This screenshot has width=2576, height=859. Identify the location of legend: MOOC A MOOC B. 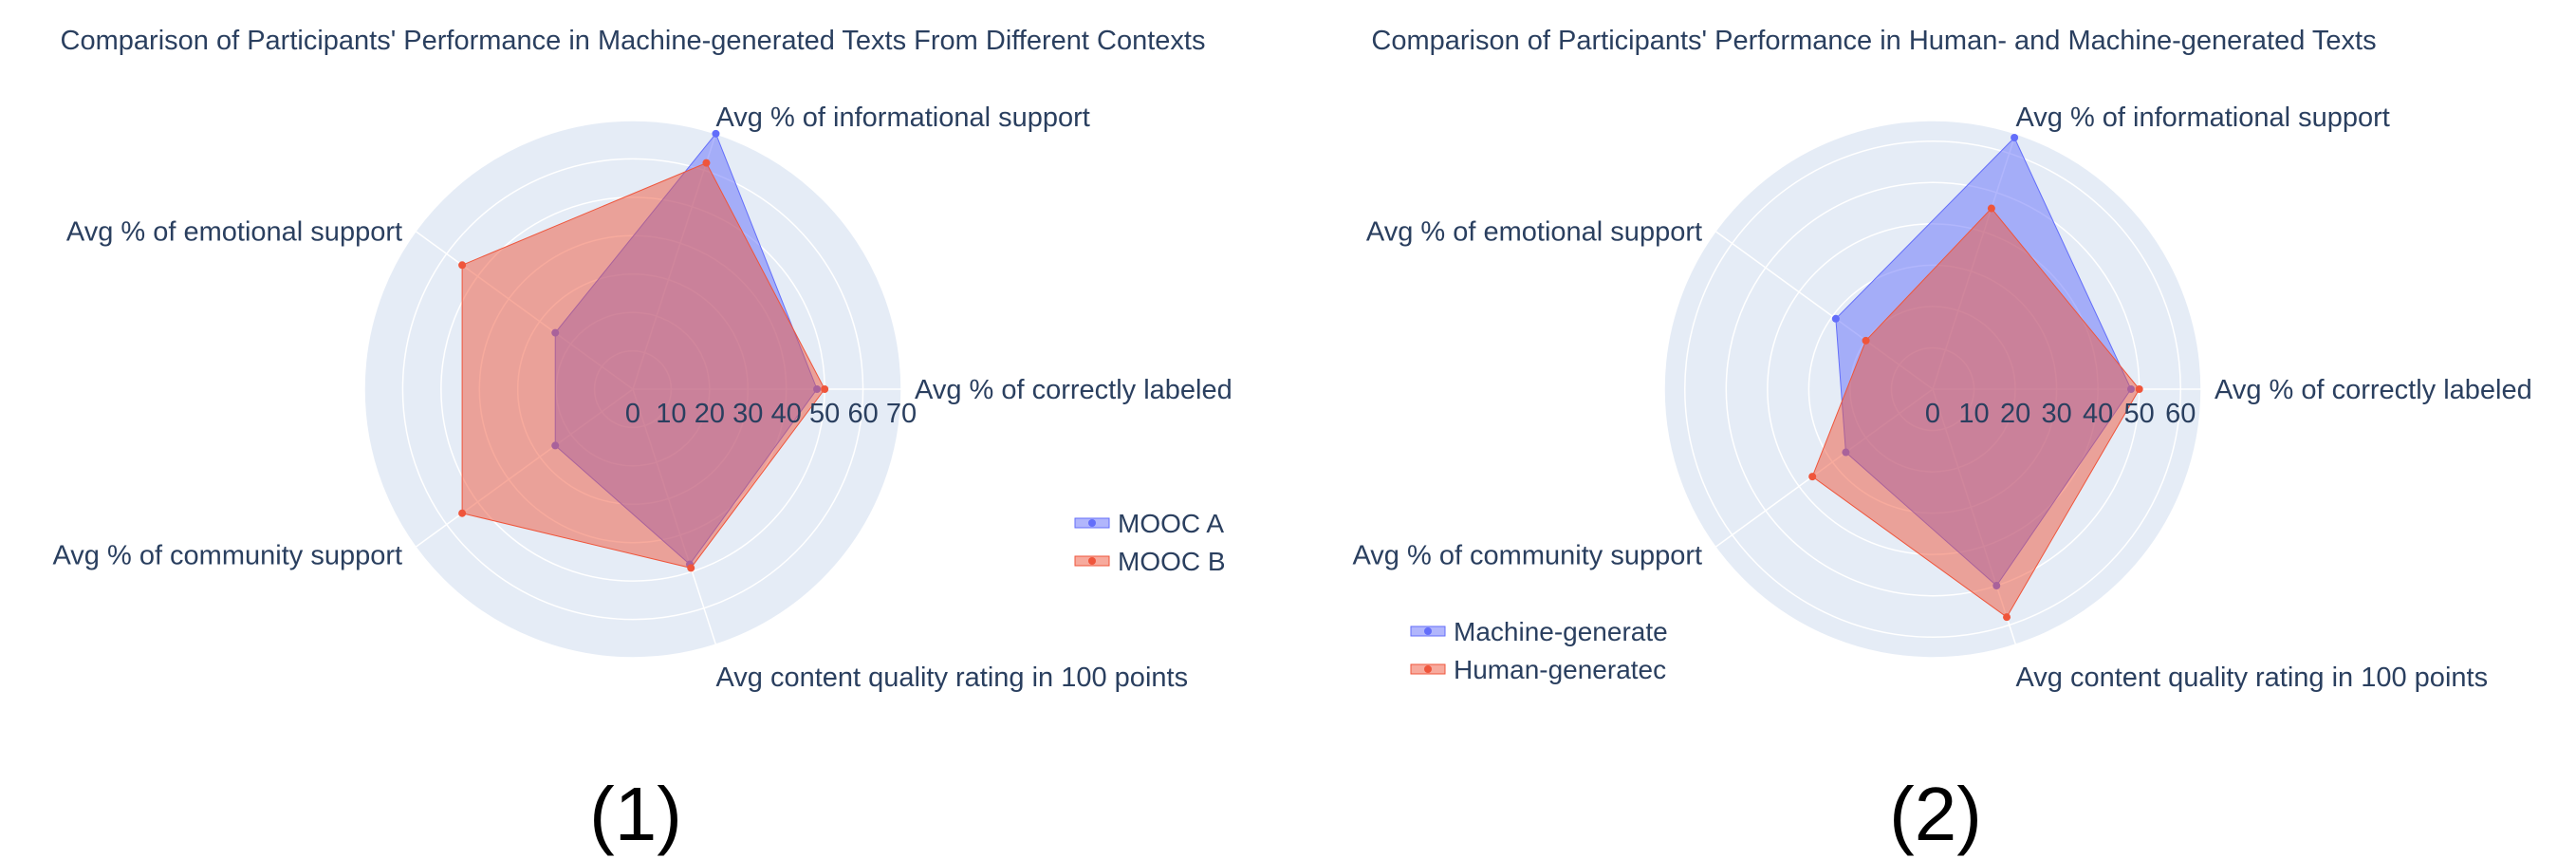
(1150, 542).